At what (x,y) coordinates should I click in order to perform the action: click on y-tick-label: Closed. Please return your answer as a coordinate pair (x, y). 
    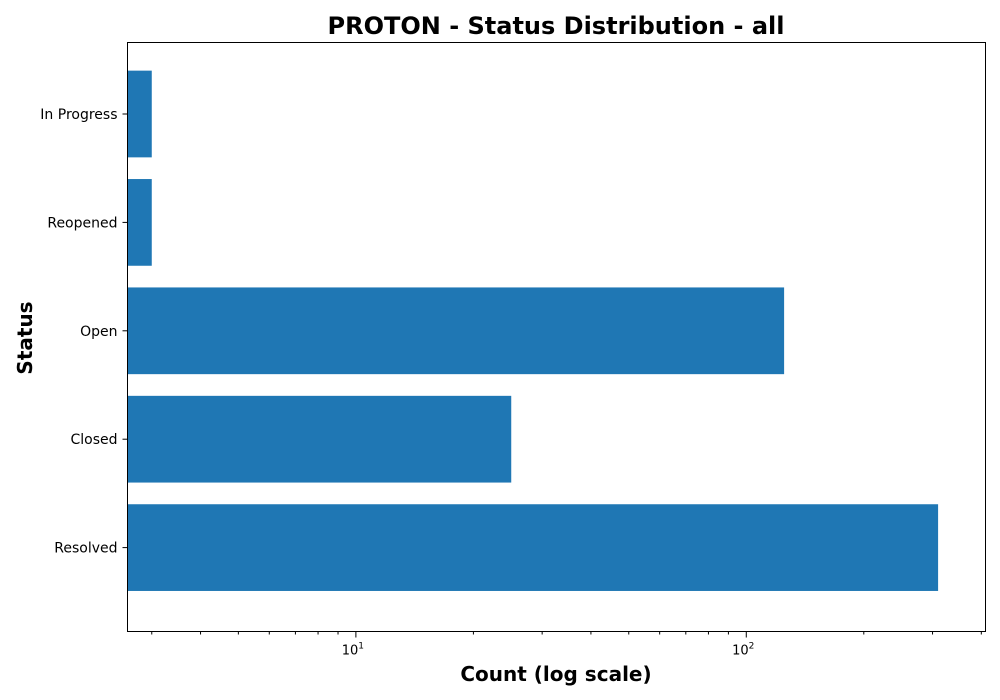
    Looking at the image, I should click on (93, 440).